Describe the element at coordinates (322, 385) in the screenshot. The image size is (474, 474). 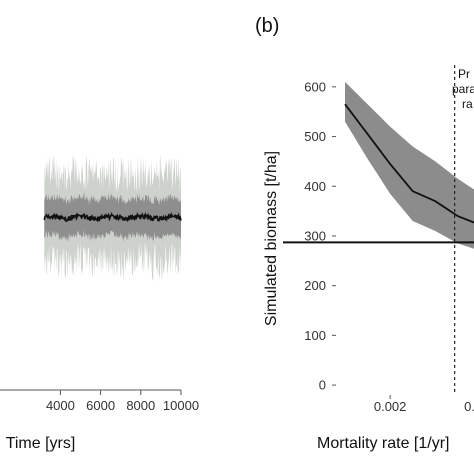
I see `panel-b-y-tick-label: 0` at that location.